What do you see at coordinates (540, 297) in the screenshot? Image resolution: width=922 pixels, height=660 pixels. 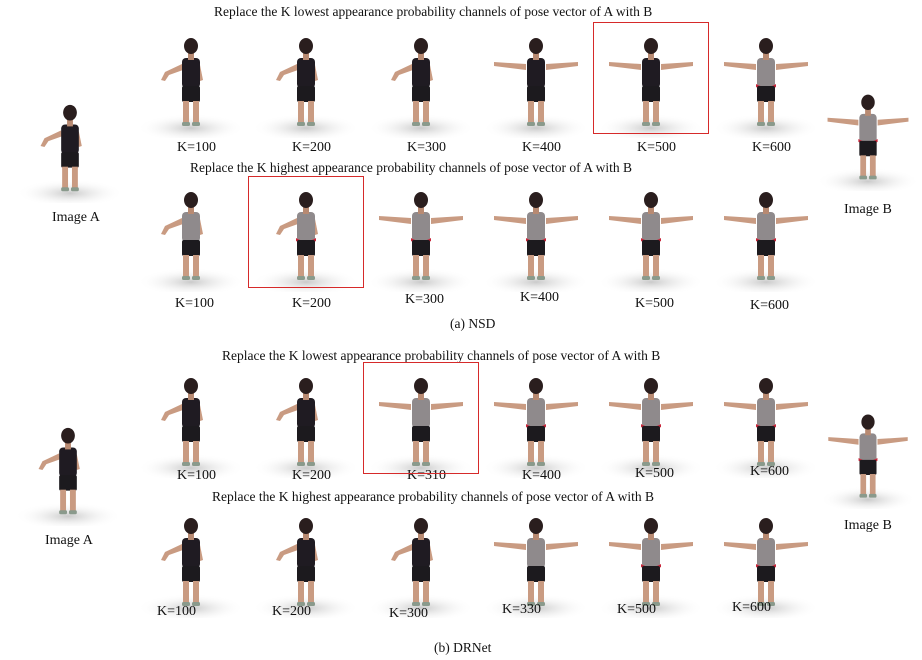 I see `nsd-highest-k-label: K=400` at bounding box center [540, 297].